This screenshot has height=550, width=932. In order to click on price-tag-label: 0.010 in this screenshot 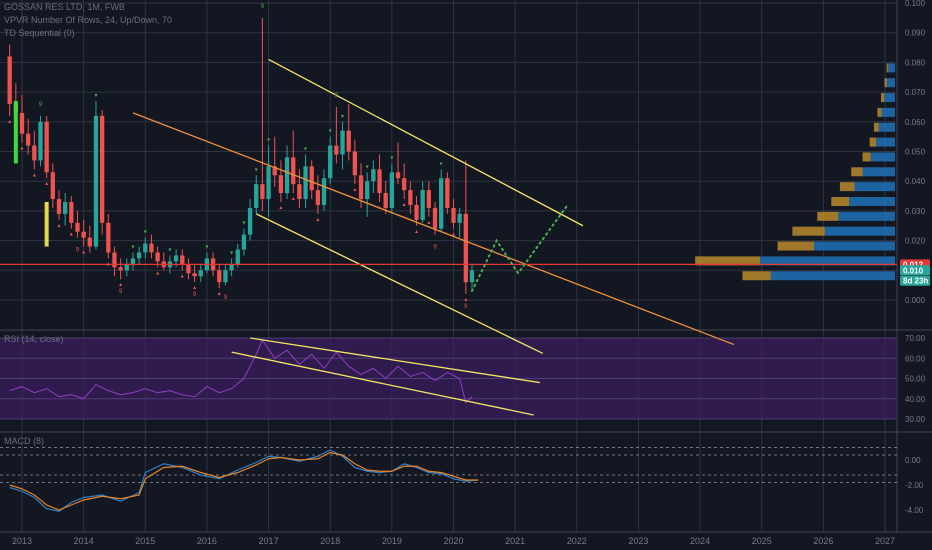, I will do `click(913, 270)`.